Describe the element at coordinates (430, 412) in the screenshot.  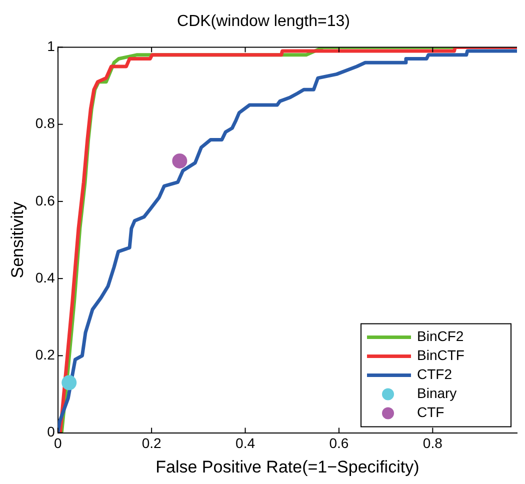
I see `legend-label: CTF` at that location.